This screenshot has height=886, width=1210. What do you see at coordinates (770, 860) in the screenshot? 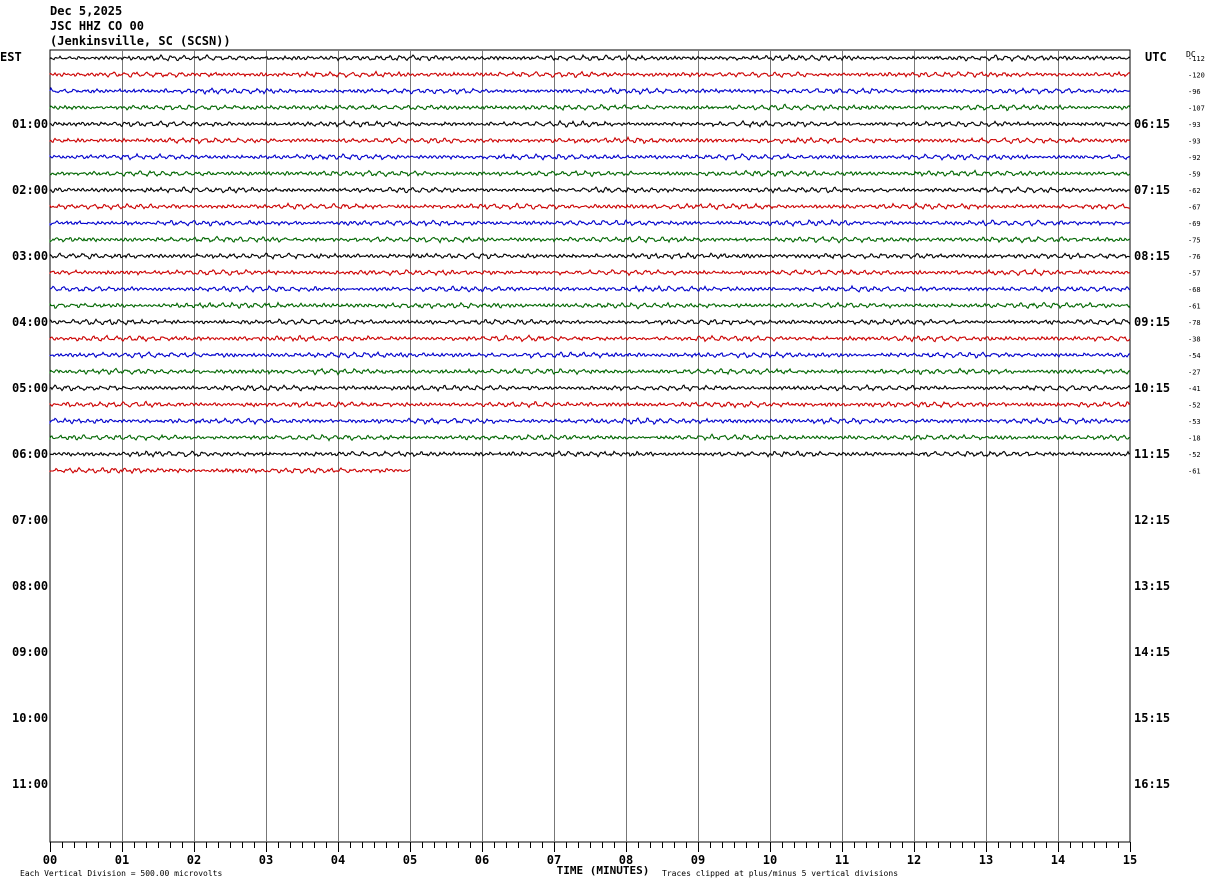
I see `x-tick-label: 10` at bounding box center [770, 860].